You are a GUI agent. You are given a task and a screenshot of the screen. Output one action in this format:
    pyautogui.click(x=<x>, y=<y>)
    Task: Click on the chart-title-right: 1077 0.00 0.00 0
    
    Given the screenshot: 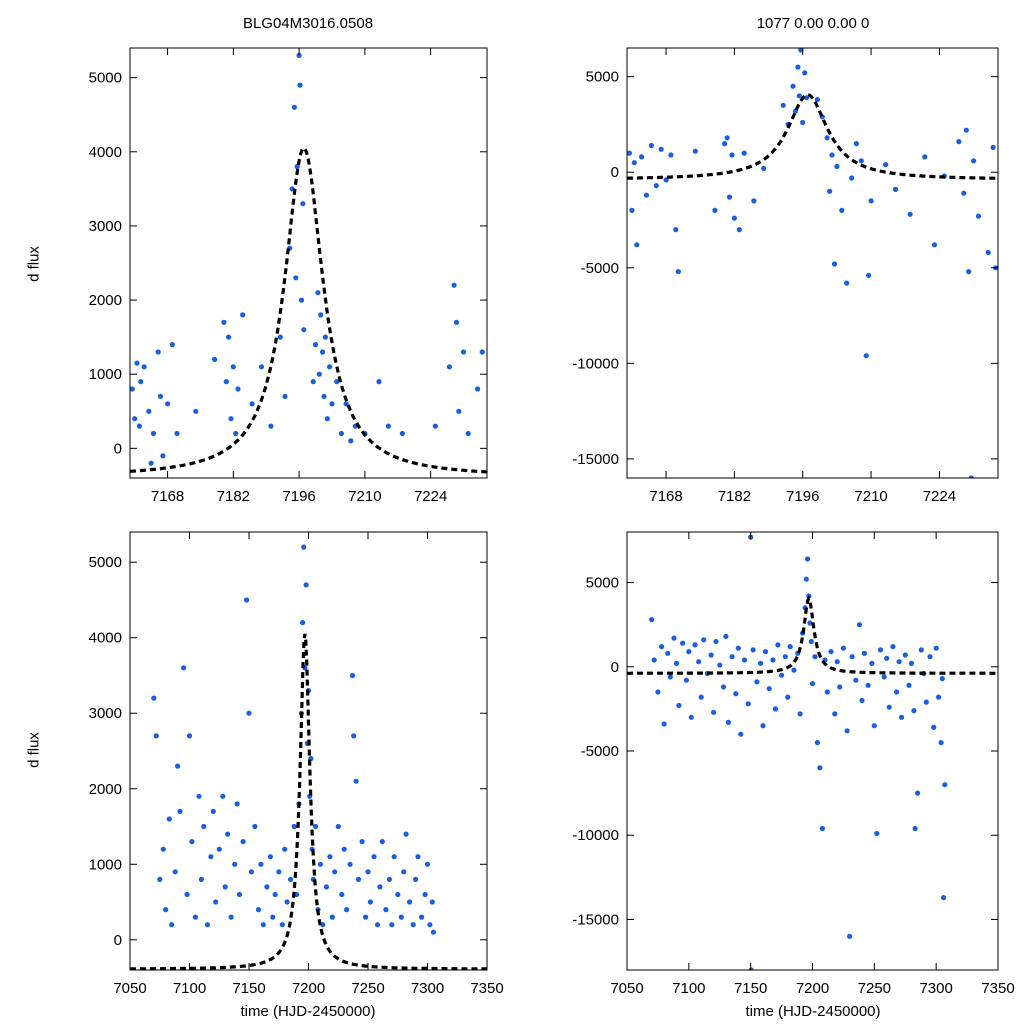 What is the action you would take?
    pyautogui.click(x=813, y=23)
    